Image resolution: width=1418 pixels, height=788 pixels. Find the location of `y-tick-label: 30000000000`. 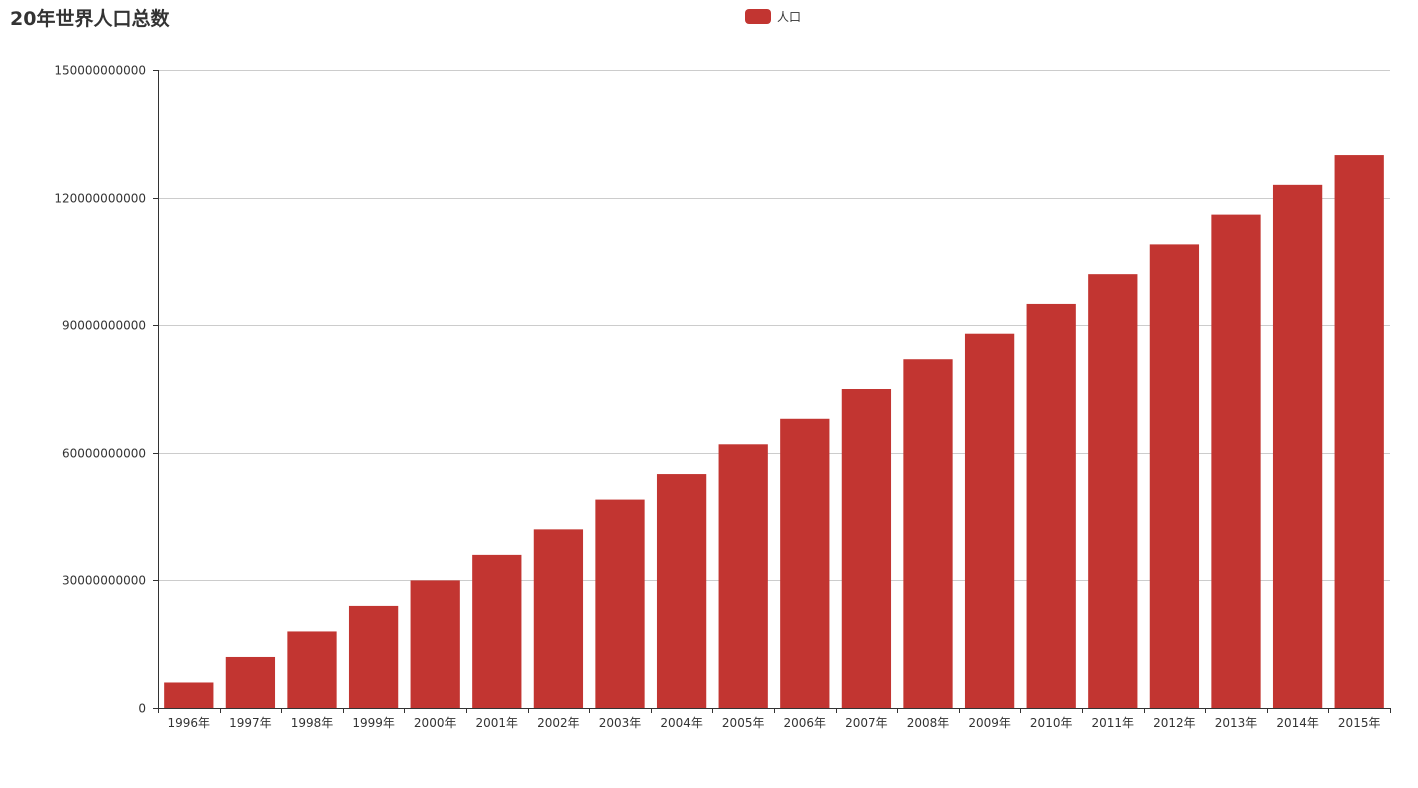

y-tick-label: 30000000000 is located at coordinates (104, 581).